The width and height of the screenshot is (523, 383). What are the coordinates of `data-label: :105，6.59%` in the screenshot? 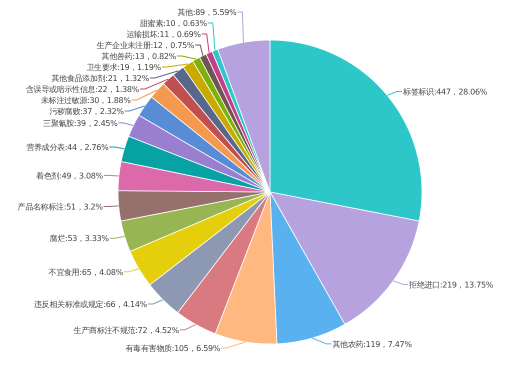 It's located at (196, 348).